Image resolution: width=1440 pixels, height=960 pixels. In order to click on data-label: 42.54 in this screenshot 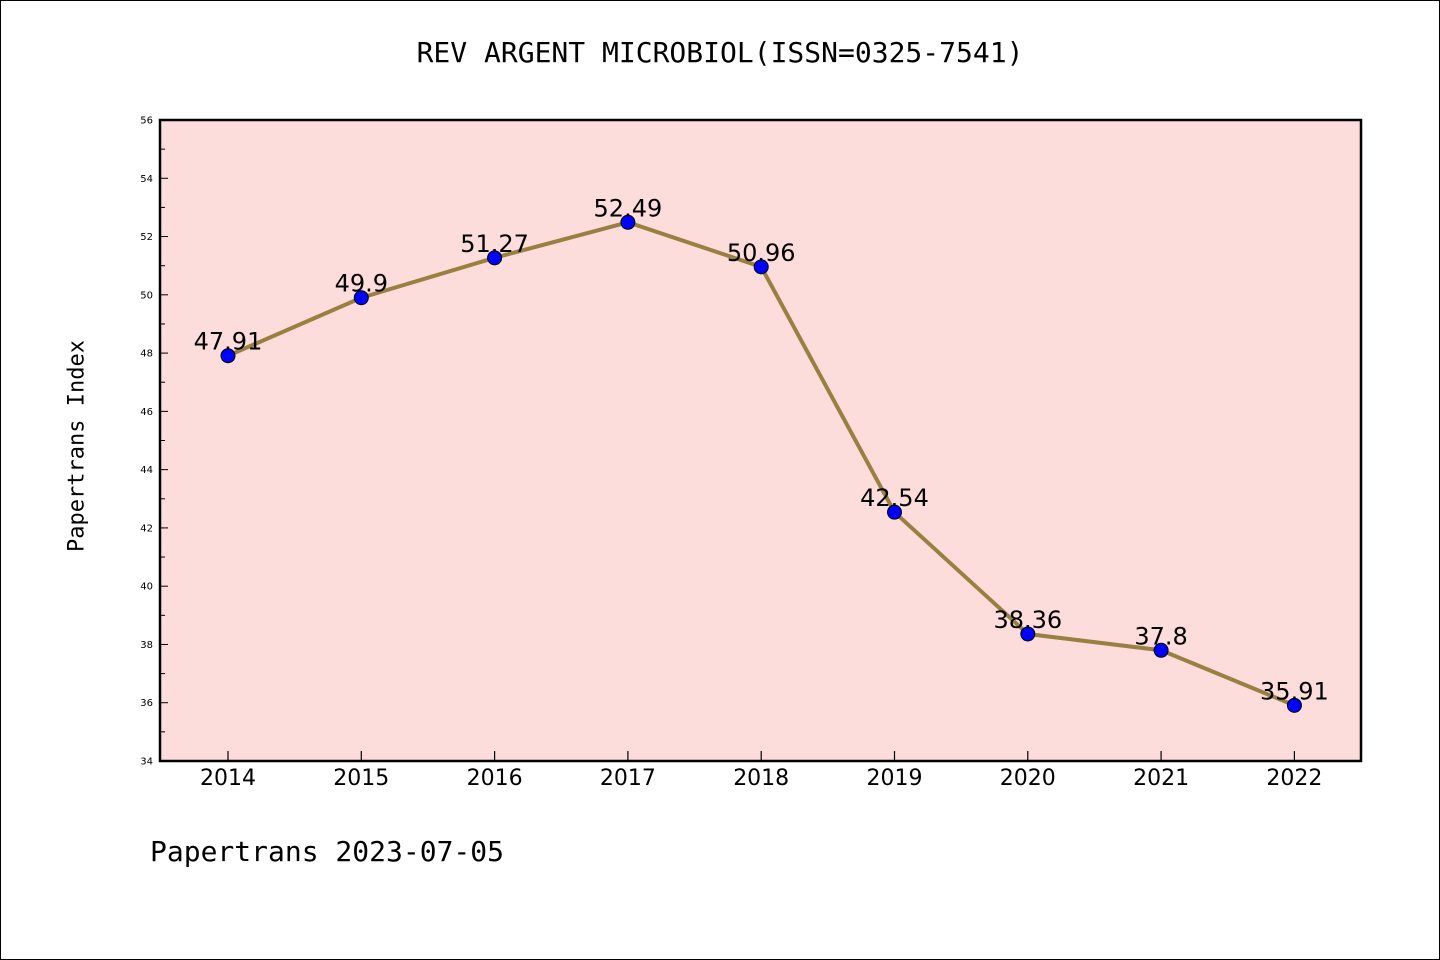, I will do `click(894, 498)`.